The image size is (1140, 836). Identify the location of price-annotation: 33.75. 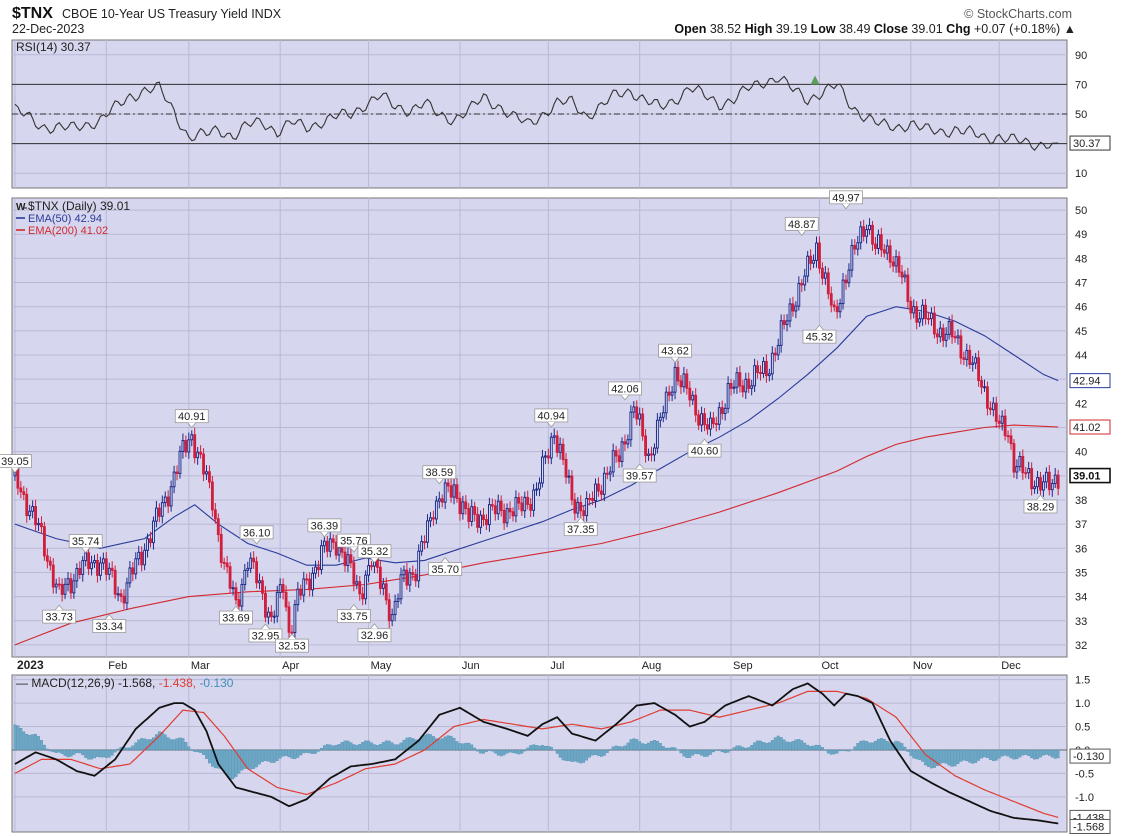
(353, 613).